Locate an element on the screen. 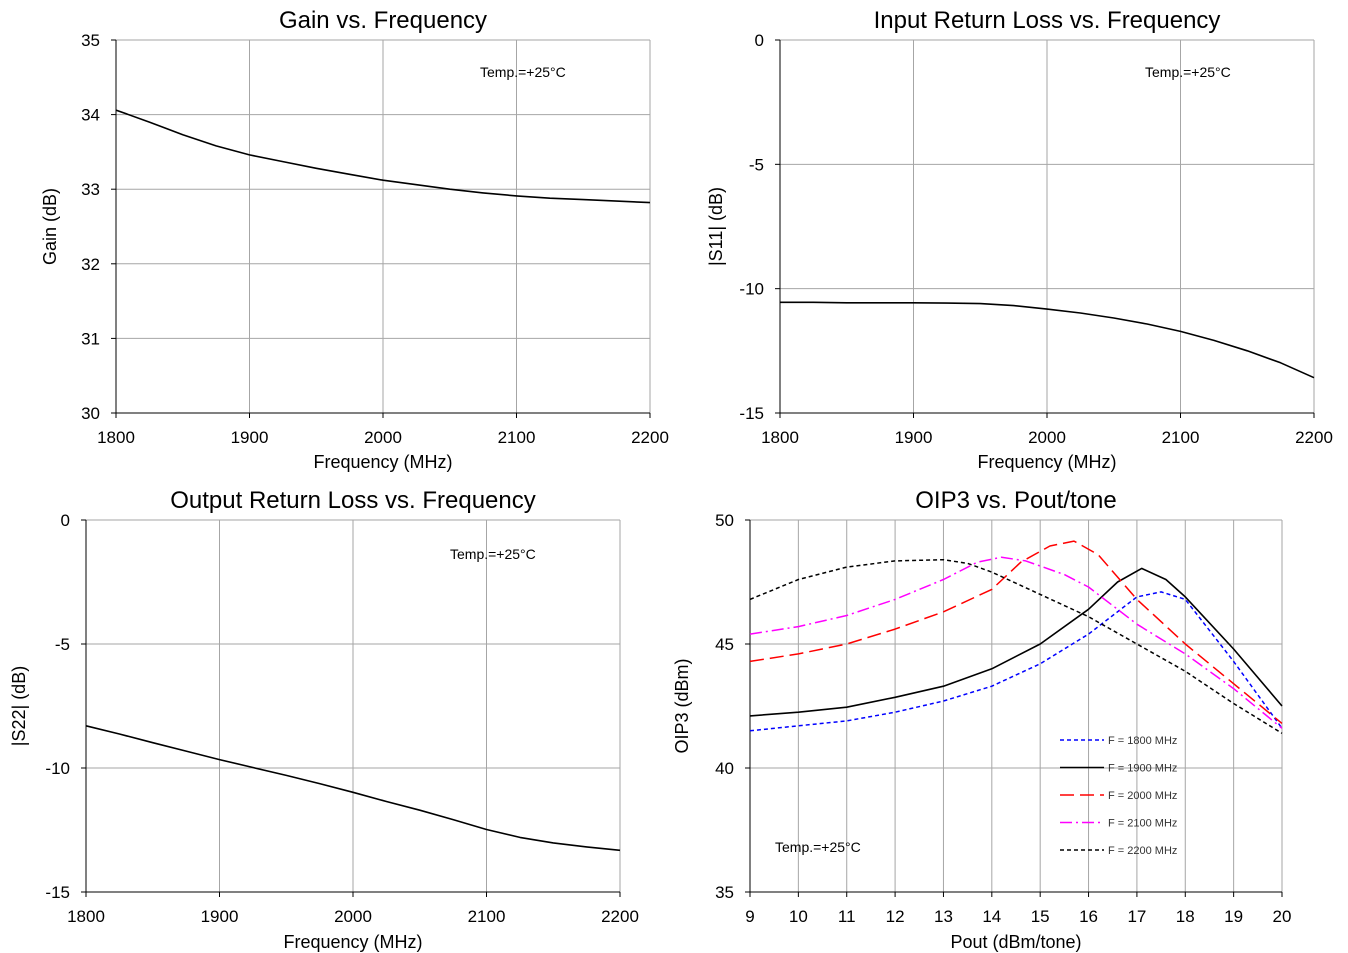 The image size is (1348, 953). x-tick-label: 12 is located at coordinates (895, 916).